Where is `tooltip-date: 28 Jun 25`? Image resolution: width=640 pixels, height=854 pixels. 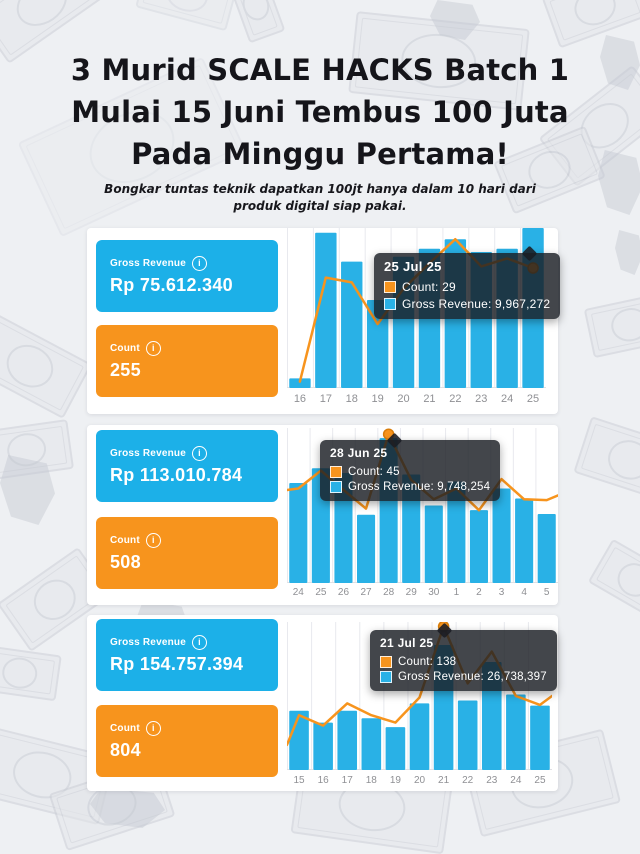 tooltip-date: 28 Jun 25 is located at coordinates (359, 453).